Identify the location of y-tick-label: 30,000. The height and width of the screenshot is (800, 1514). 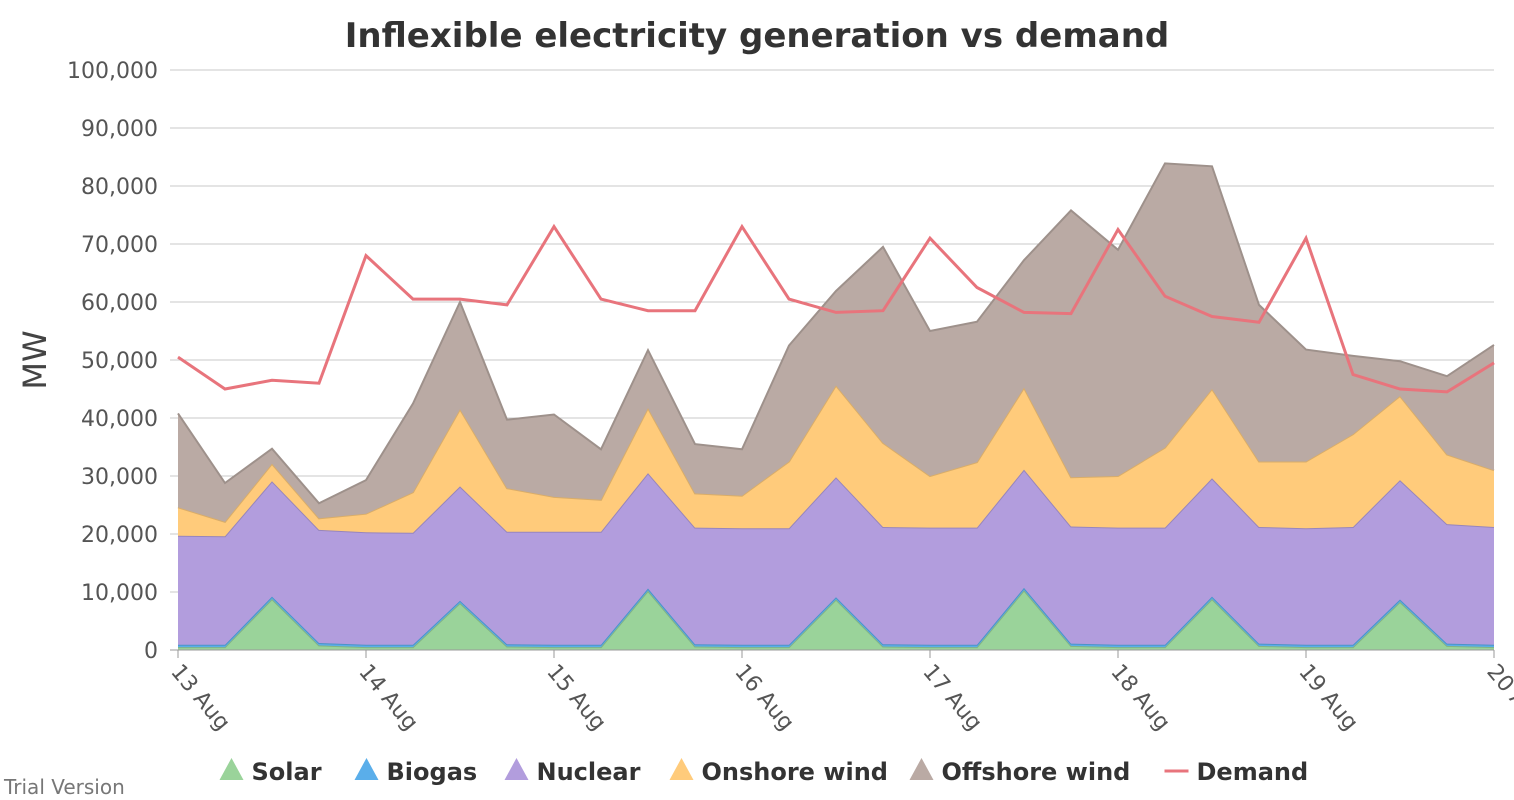
(119, 477).